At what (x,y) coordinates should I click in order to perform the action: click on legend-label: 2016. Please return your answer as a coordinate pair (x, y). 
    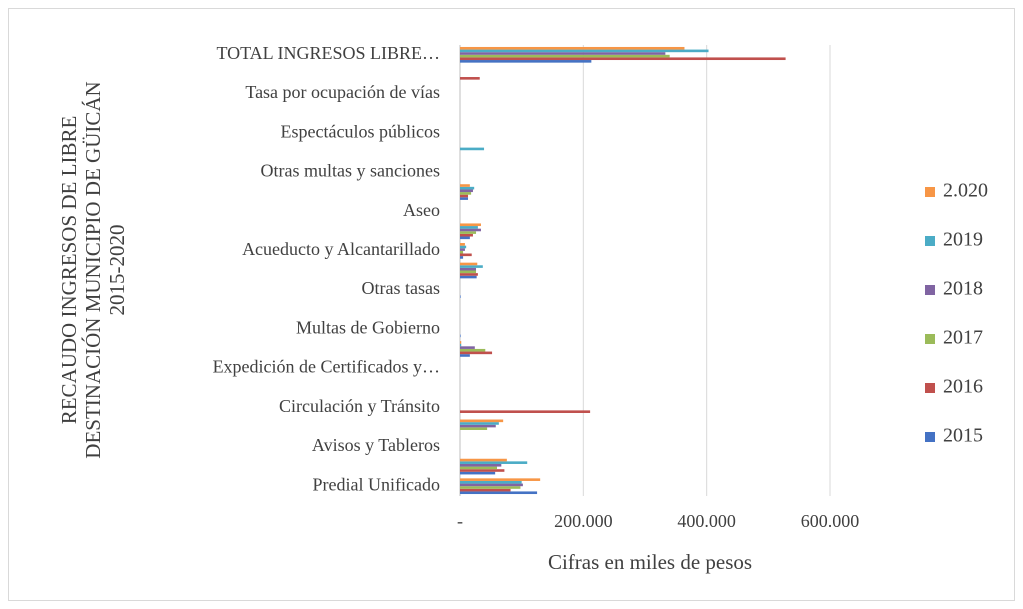
    Looking at the image, I should click on (963, 387).